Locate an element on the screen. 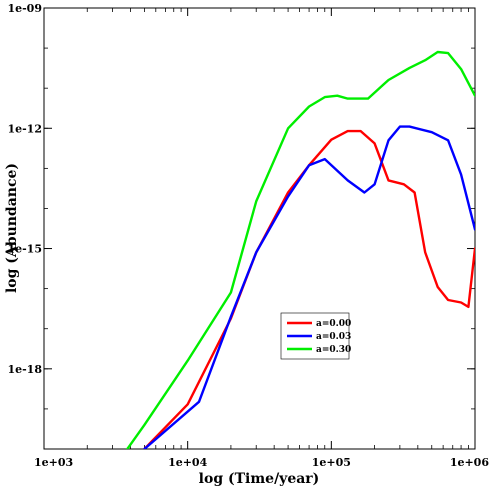  x-tick-label: 1e+04 is located at coordinates (188, 462).